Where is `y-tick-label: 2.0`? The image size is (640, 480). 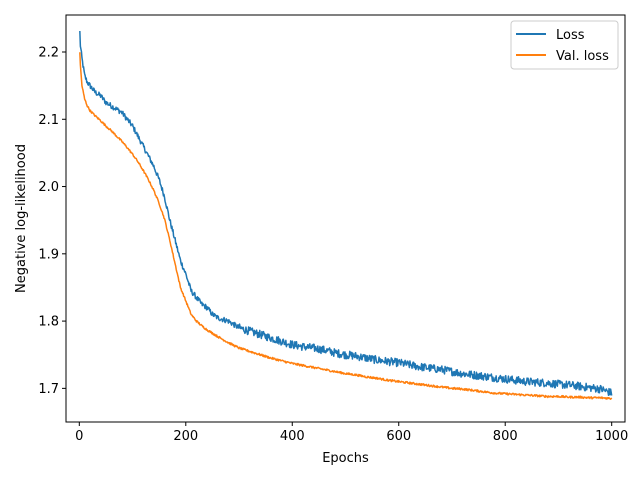 y-tick-label: 2.0 is located at coordinates (48, 187).